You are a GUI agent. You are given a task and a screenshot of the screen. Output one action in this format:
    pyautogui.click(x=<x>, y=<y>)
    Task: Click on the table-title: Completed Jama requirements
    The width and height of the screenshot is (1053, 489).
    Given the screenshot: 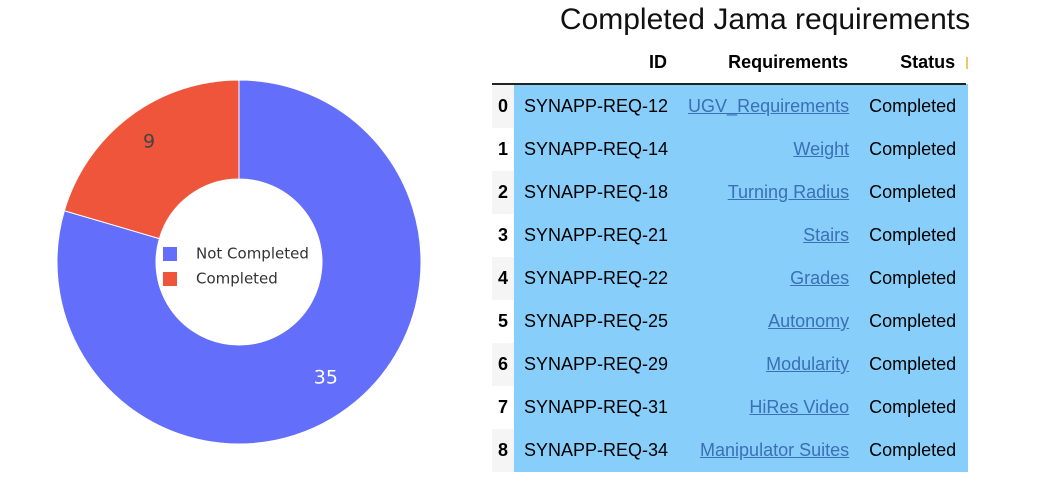 What is the action you would take?
    pyautogui.click(x=765, y=19)
    